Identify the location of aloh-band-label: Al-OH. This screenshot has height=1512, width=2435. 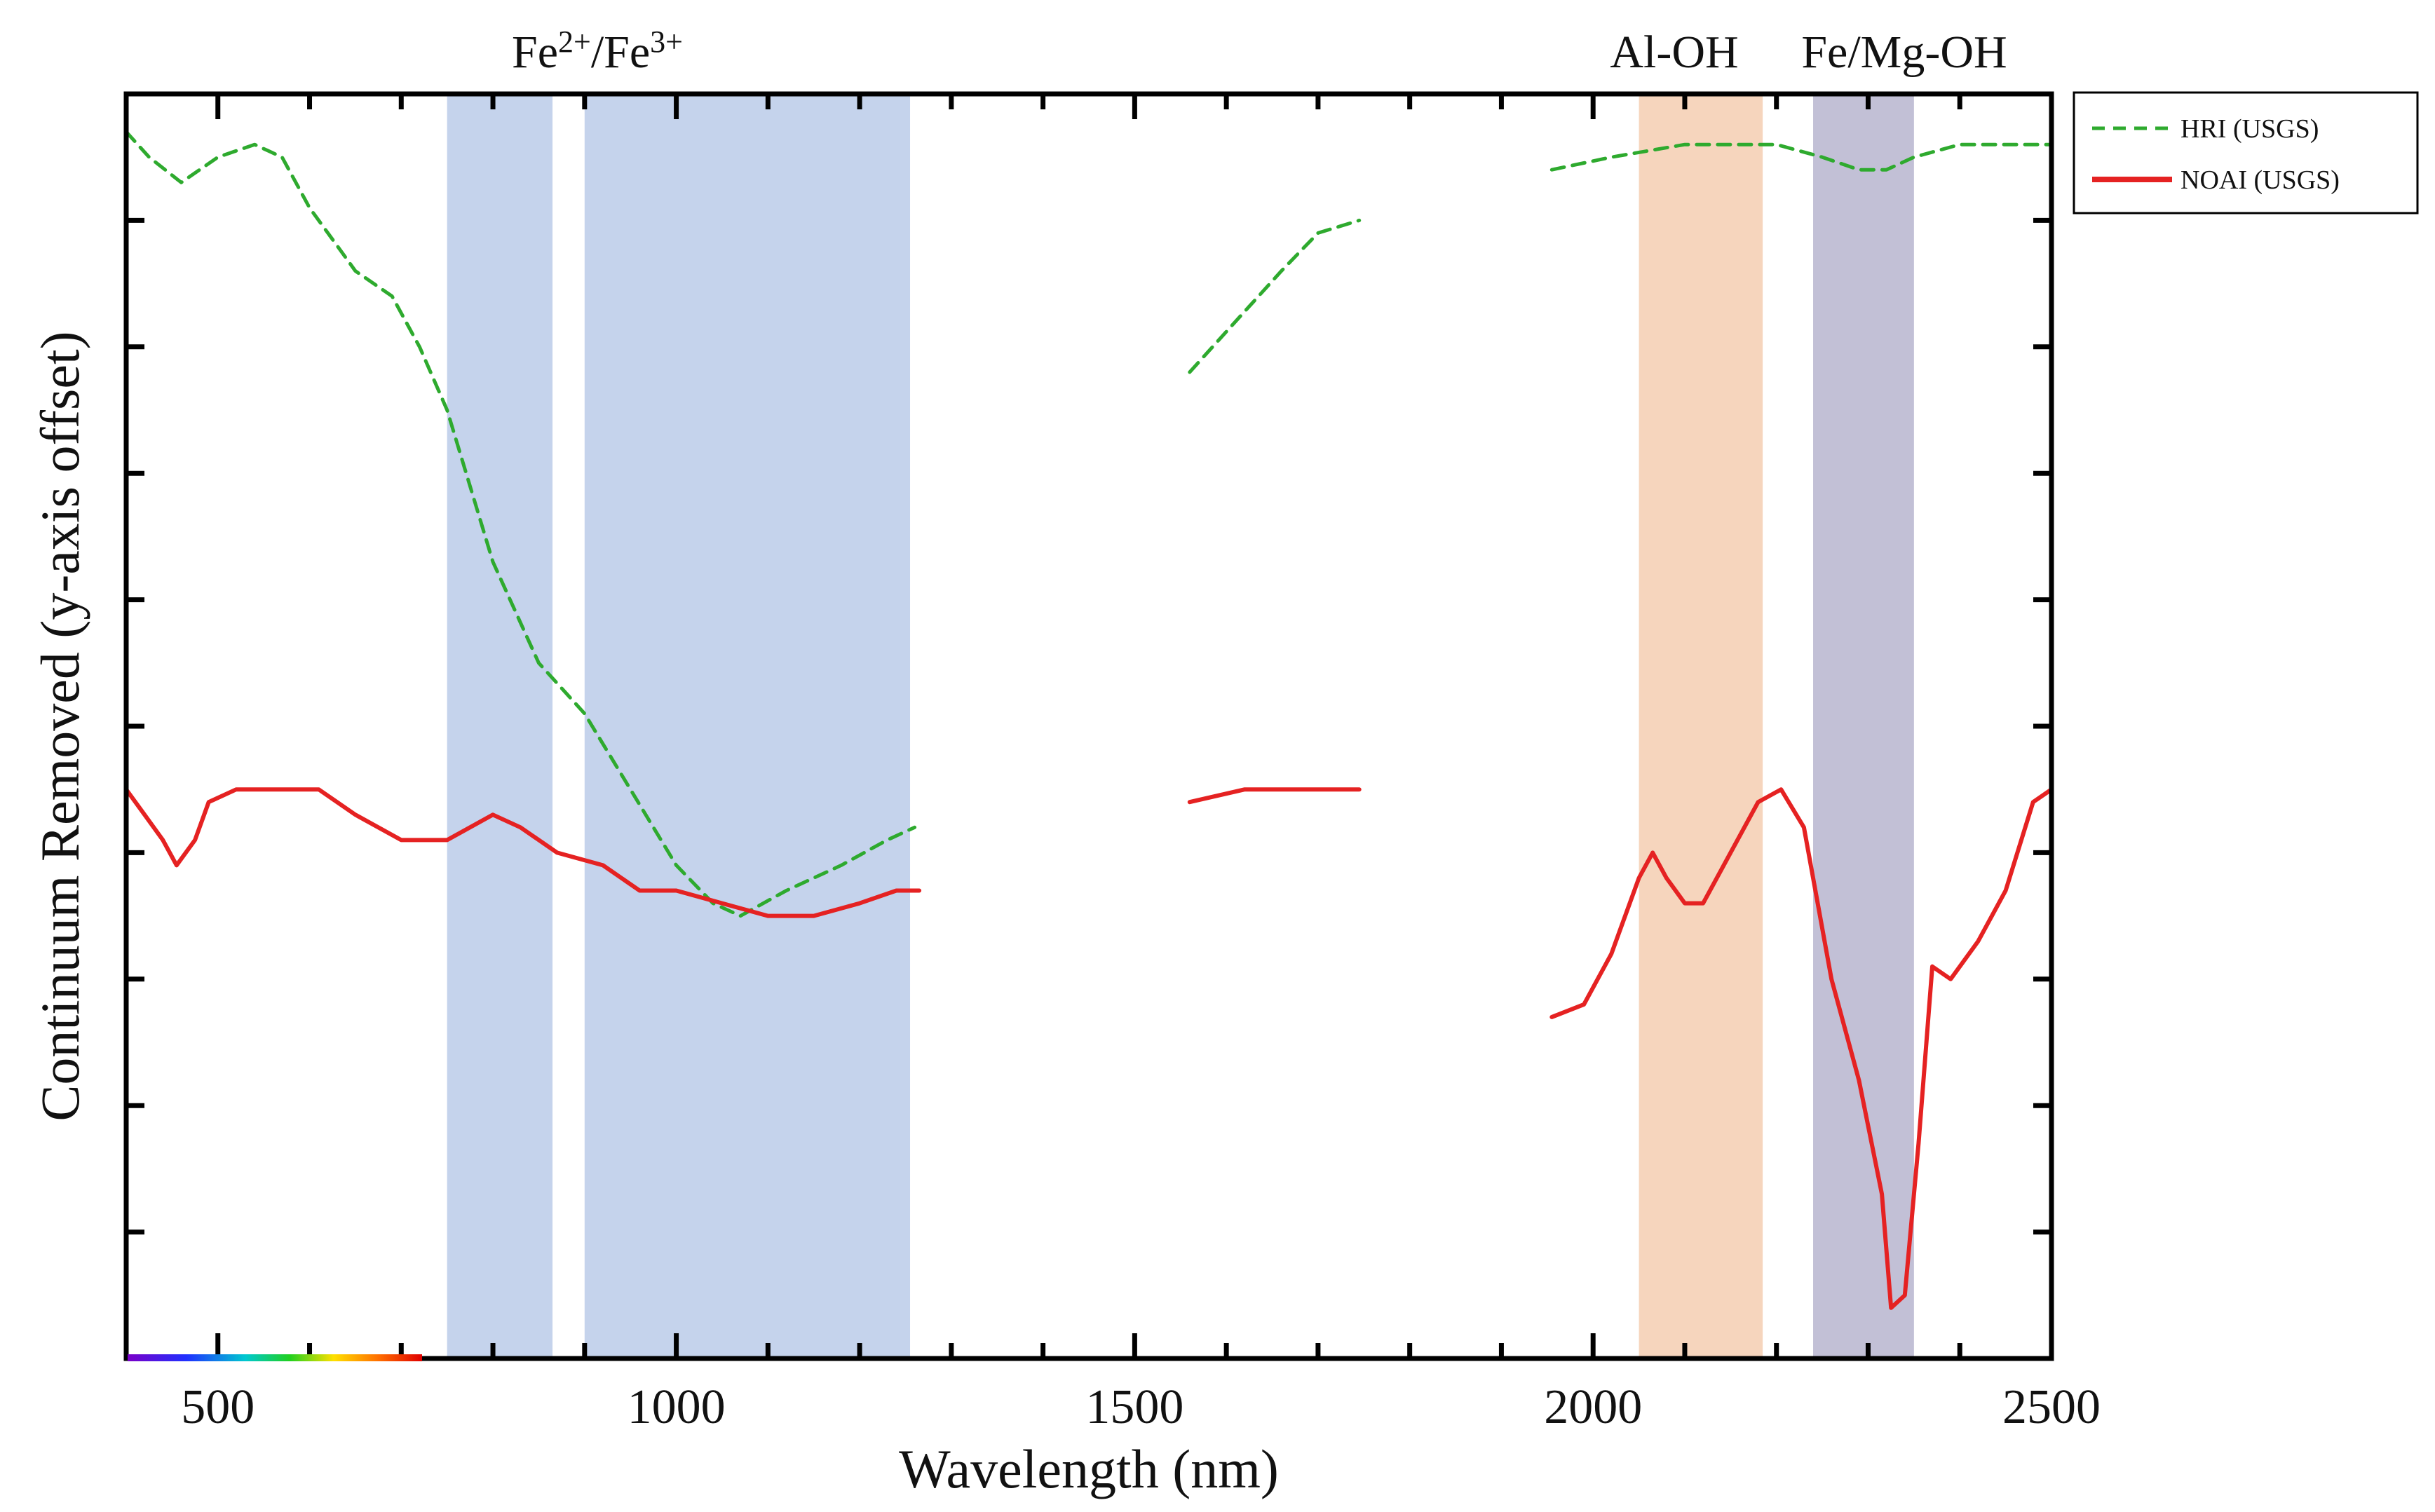
(1674, 52).